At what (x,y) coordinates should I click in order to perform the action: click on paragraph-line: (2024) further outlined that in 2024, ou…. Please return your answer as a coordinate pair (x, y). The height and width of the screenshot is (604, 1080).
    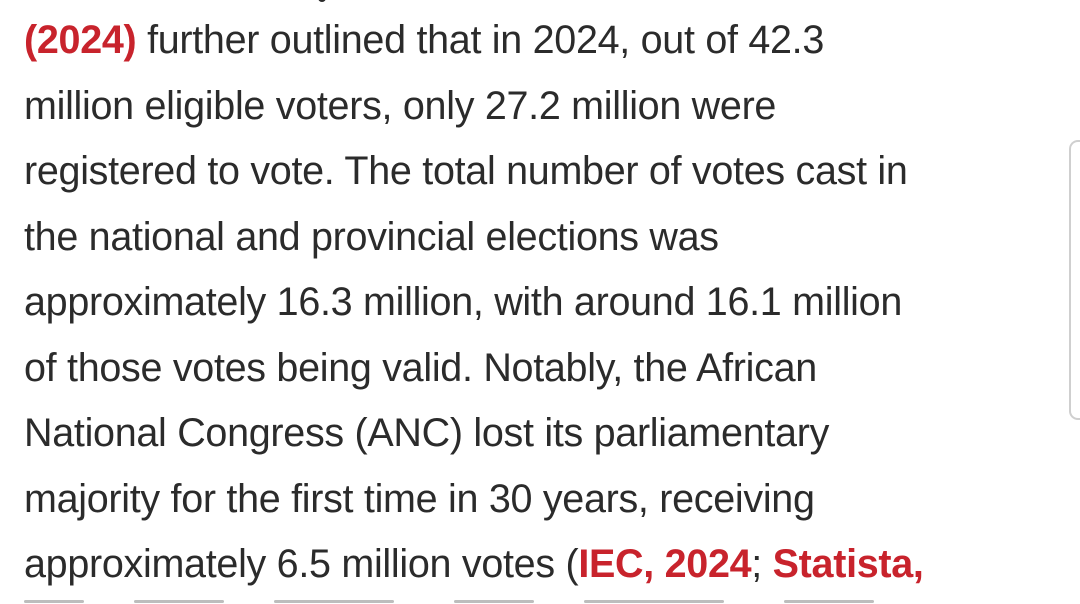
    Looking at the image, I should click on (539, 41).